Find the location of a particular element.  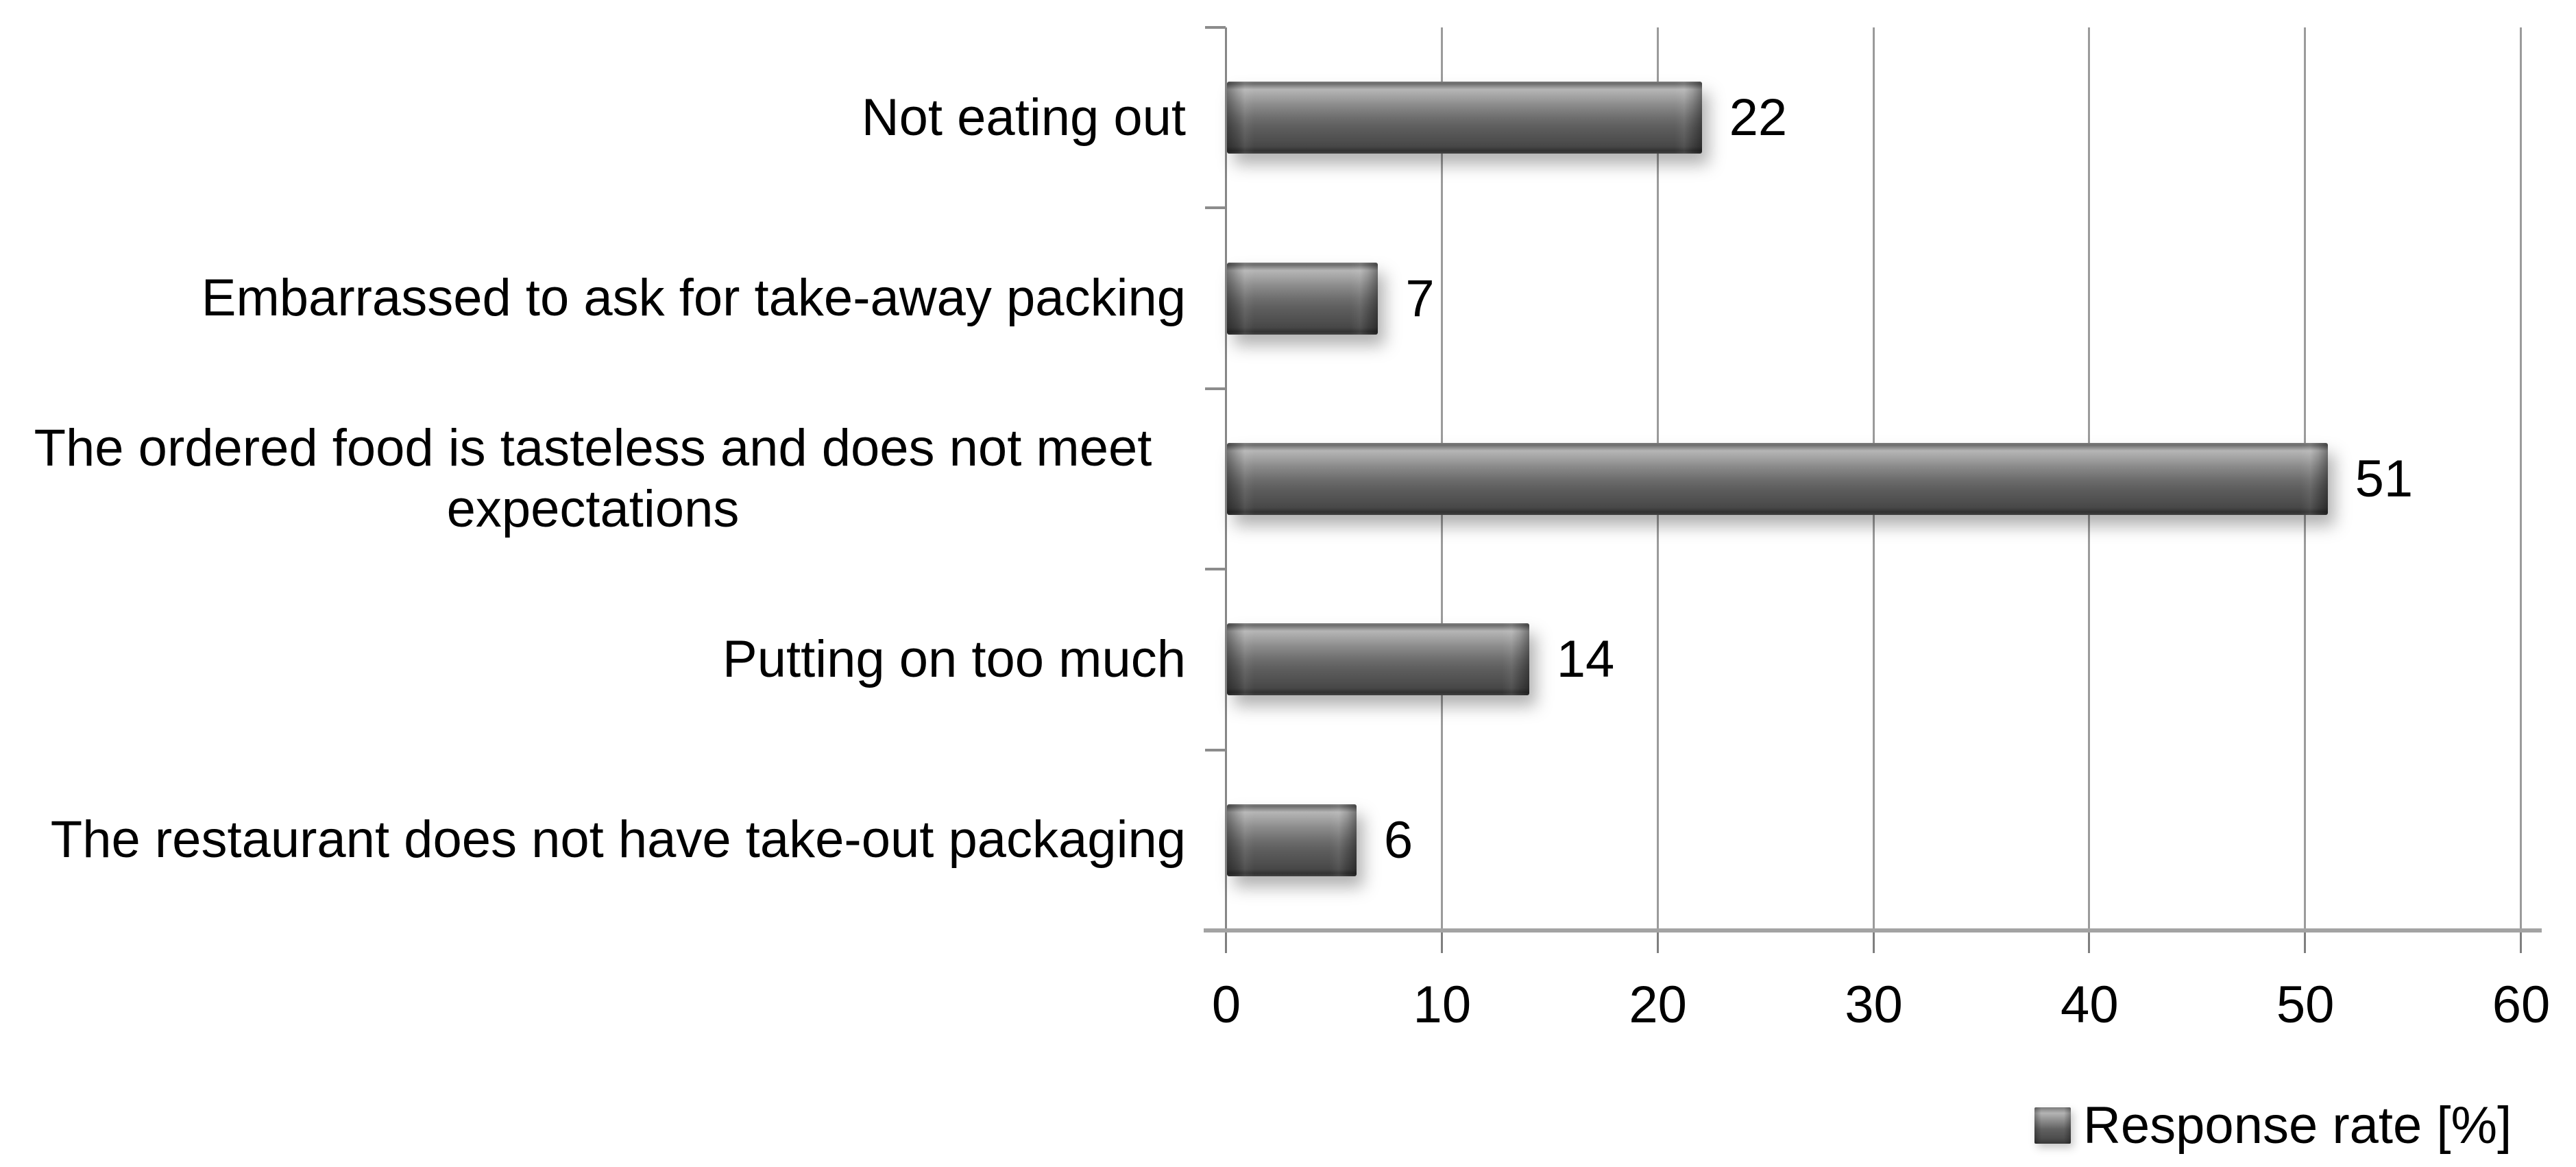

x-tick-label: 60 is located at coordinates (2521, 1005).